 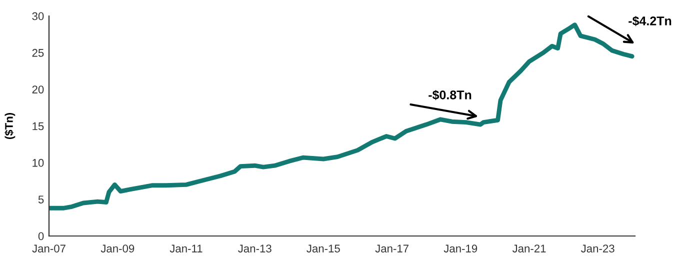 I want to click on y-tick-label: 25, so click(x=38, y=52).